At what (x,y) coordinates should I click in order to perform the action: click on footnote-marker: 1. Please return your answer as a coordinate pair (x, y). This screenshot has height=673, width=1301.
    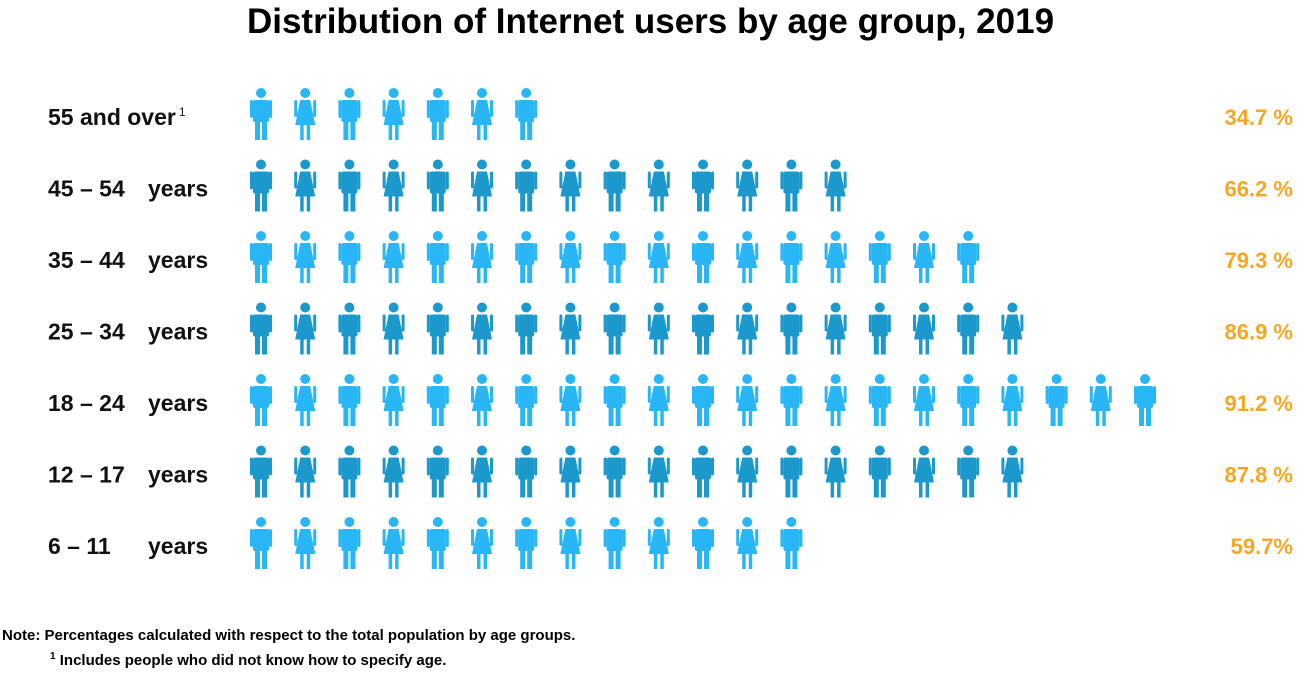
    Looking at the image, I should click on (53, 656).